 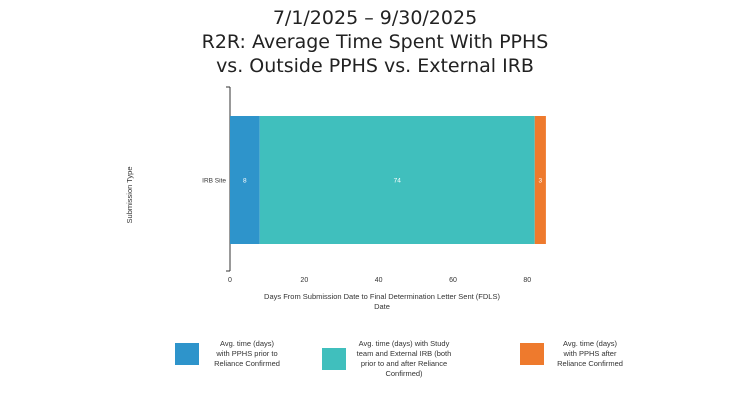 I want to click on title-line-2: R2R: Average Time Spent With PPHS, so click(x=375, y=42).